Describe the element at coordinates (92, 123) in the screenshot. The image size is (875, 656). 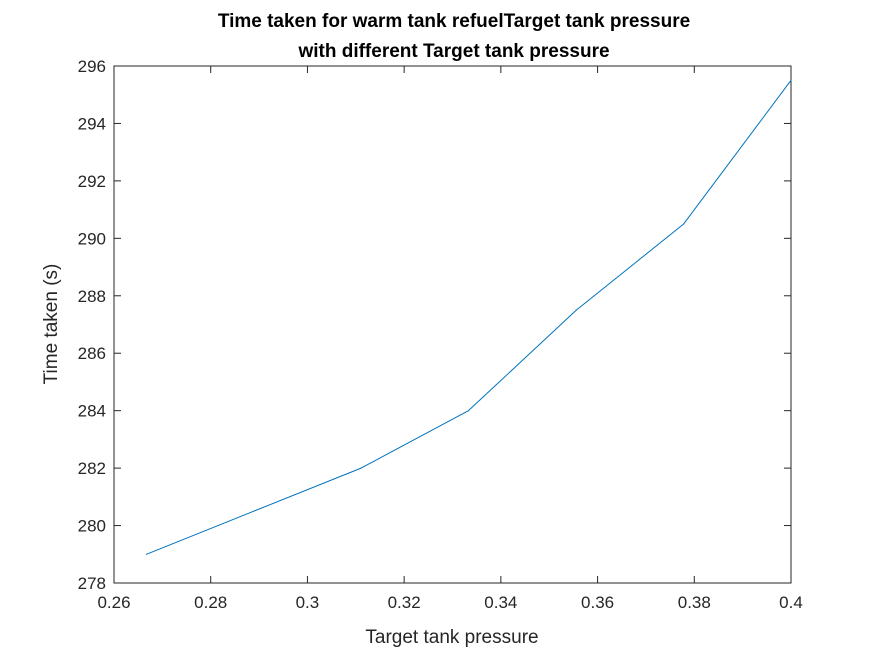
I see `y-tick-label: 294` at that location.